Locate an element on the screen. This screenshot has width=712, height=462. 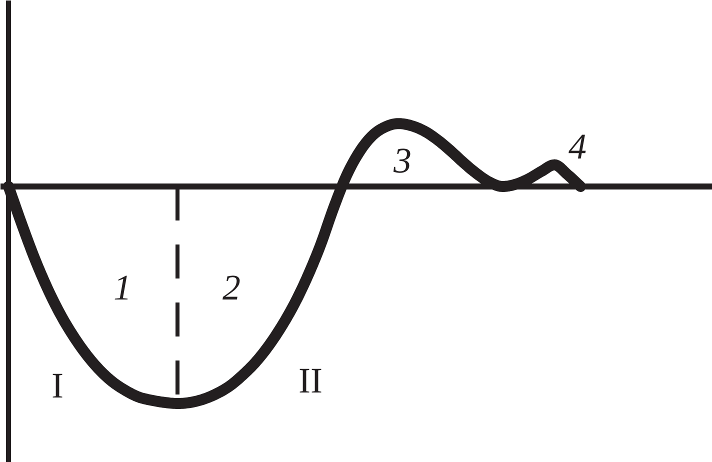
annotation: 4 is located at coordinates (577, 146).